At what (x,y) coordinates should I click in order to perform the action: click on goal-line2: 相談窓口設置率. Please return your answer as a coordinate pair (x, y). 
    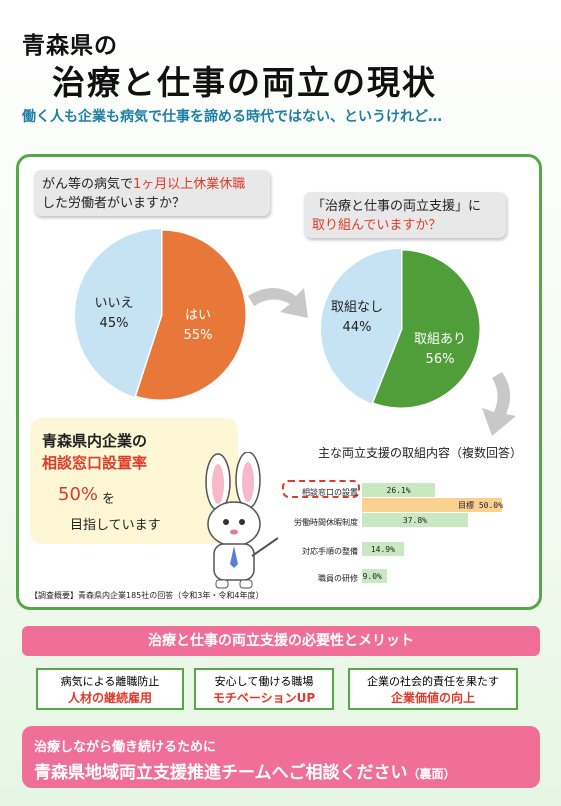
    Looking at the image, I should click on (95, 463).